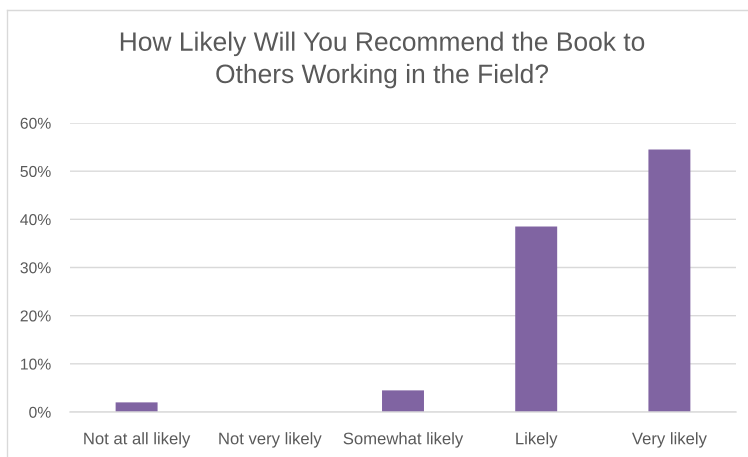 This screenshot has height=457, width=748. Describe the element at coordinates (35, 316) in the screenshot. I see `y-tick-label: 20%` at that location.